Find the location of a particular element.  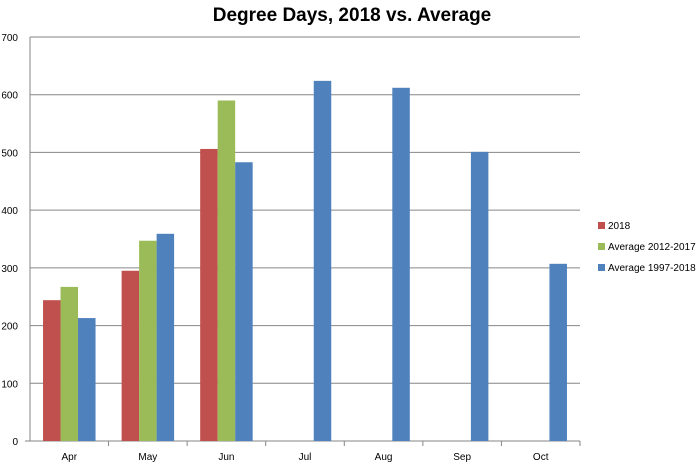

y-tick-label: 300 is located at coordinates (9, 269).